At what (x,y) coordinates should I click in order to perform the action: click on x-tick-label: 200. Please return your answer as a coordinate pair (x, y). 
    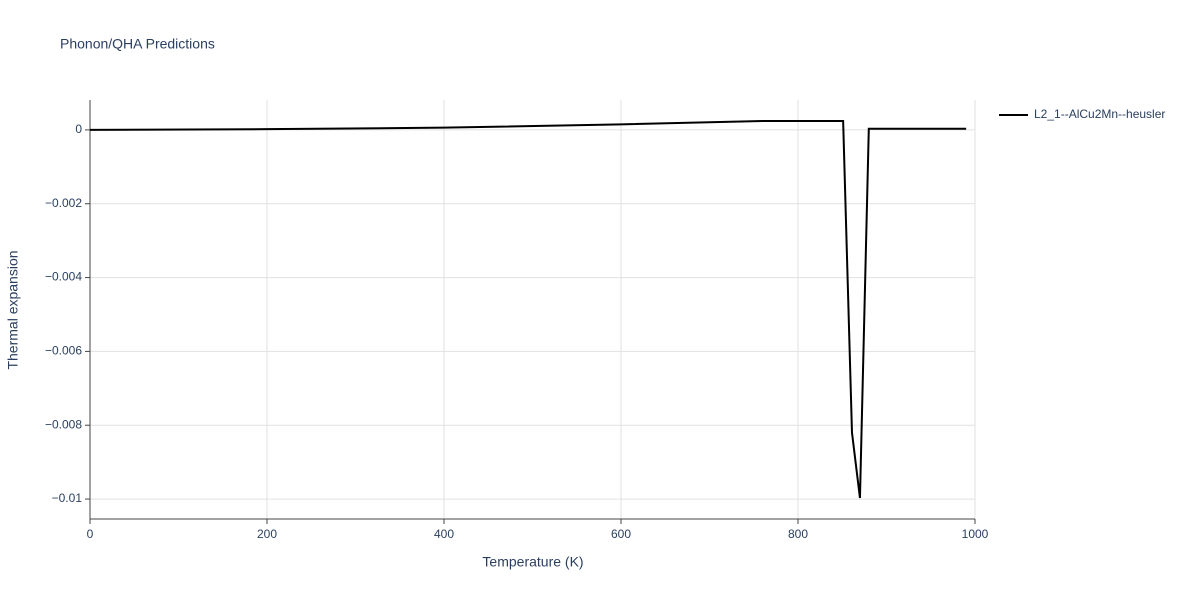
    Looking at the image, I should click on (267, 534).